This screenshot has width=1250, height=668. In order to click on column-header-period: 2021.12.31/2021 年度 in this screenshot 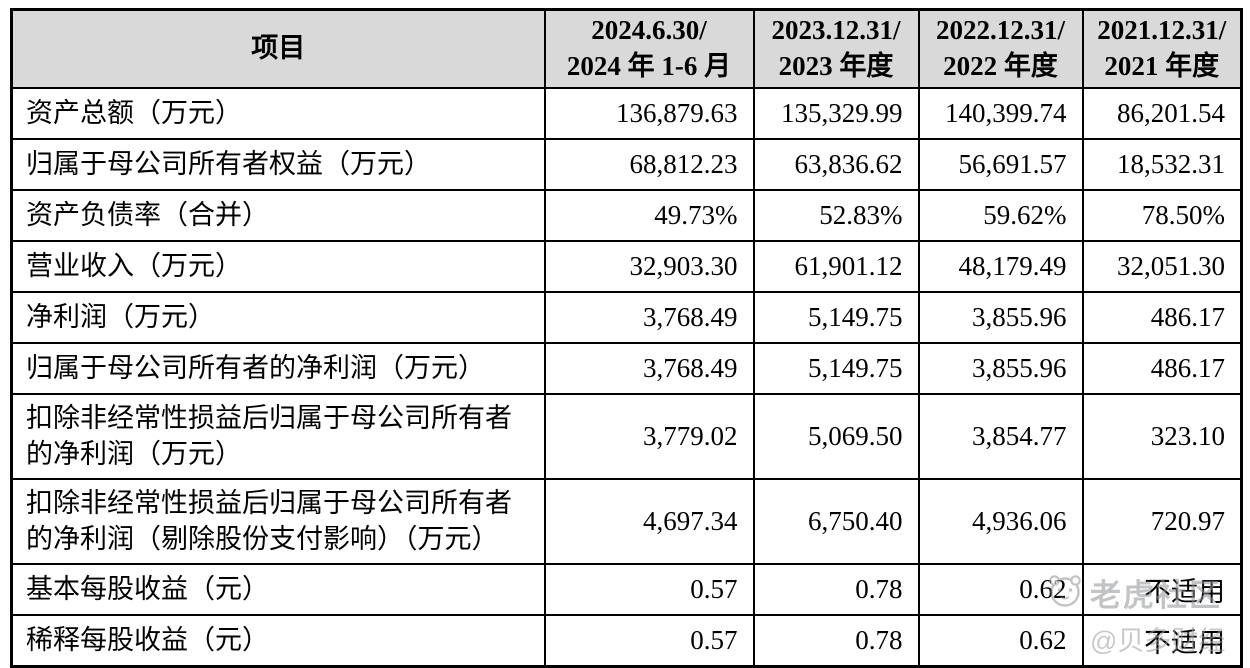, I will do `click(1162, 48)`.